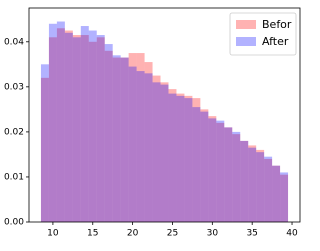  Describe the element at coordinates (213, 234) in the screenshot. I see `x-tick-label: 30` at that location.